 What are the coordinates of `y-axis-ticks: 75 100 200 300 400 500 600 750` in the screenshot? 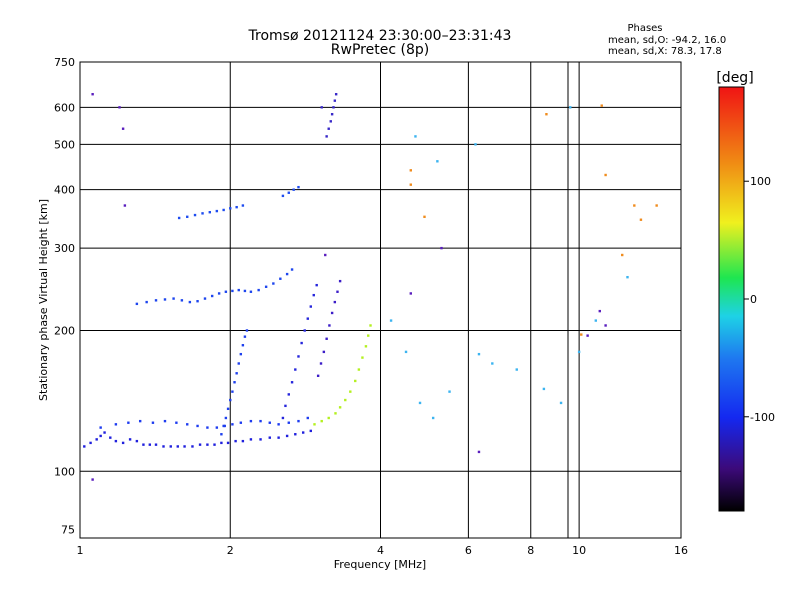 It's located at (64, 296).